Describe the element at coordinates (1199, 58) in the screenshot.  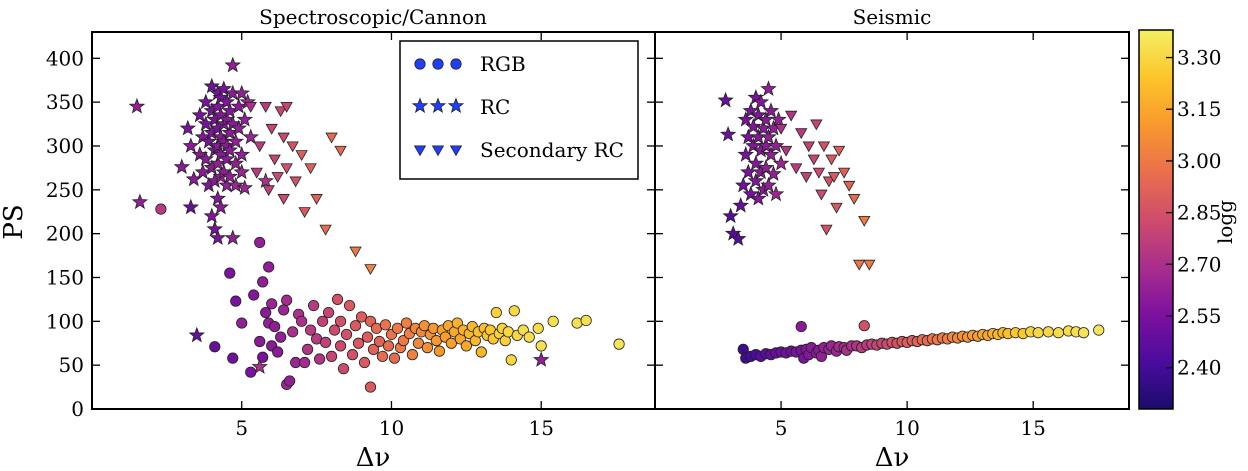
I see `colorbar-tick-label: 3.30` at that location.